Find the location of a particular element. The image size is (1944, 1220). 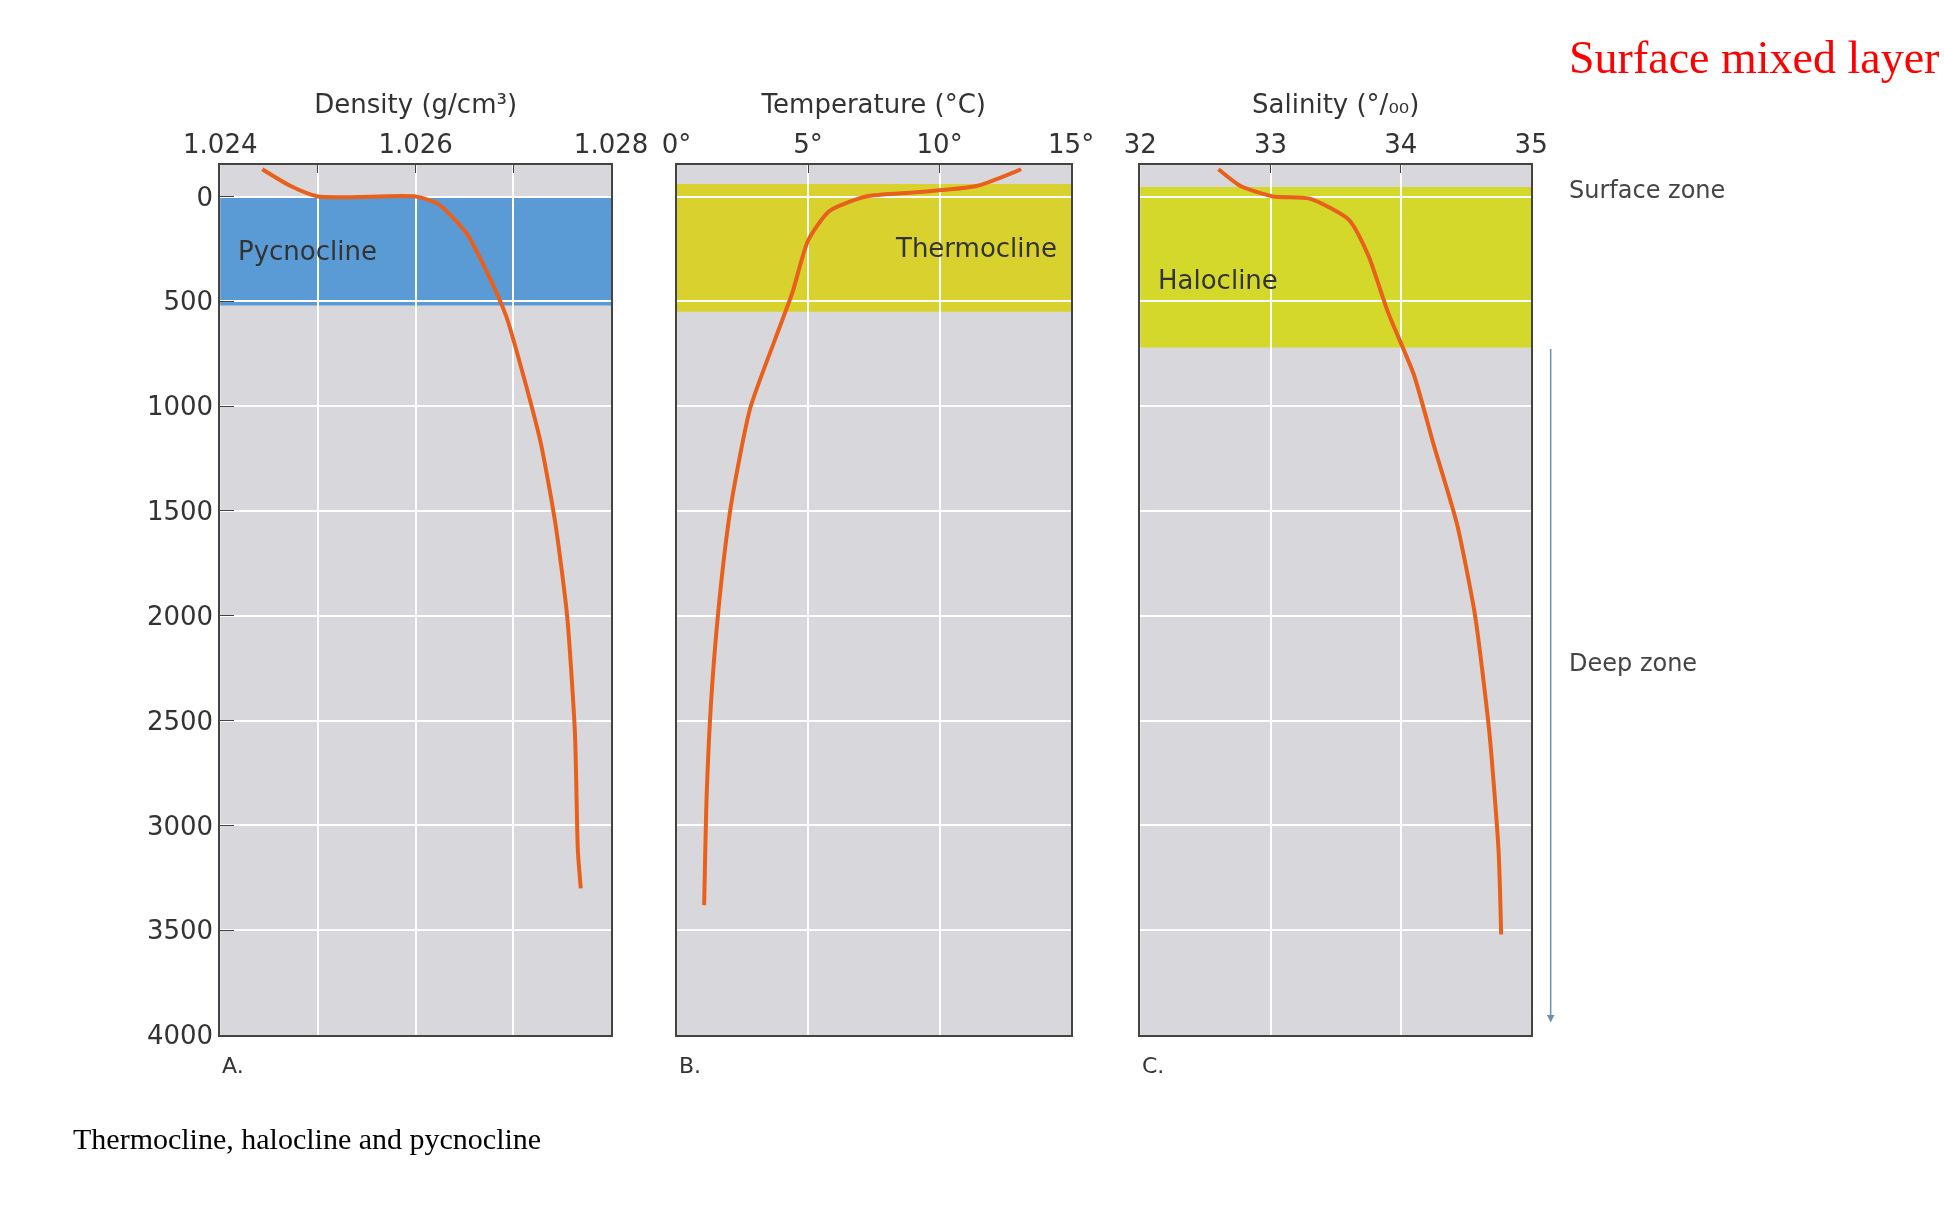

text: Deep zone is located at coordinates (1633, 663).